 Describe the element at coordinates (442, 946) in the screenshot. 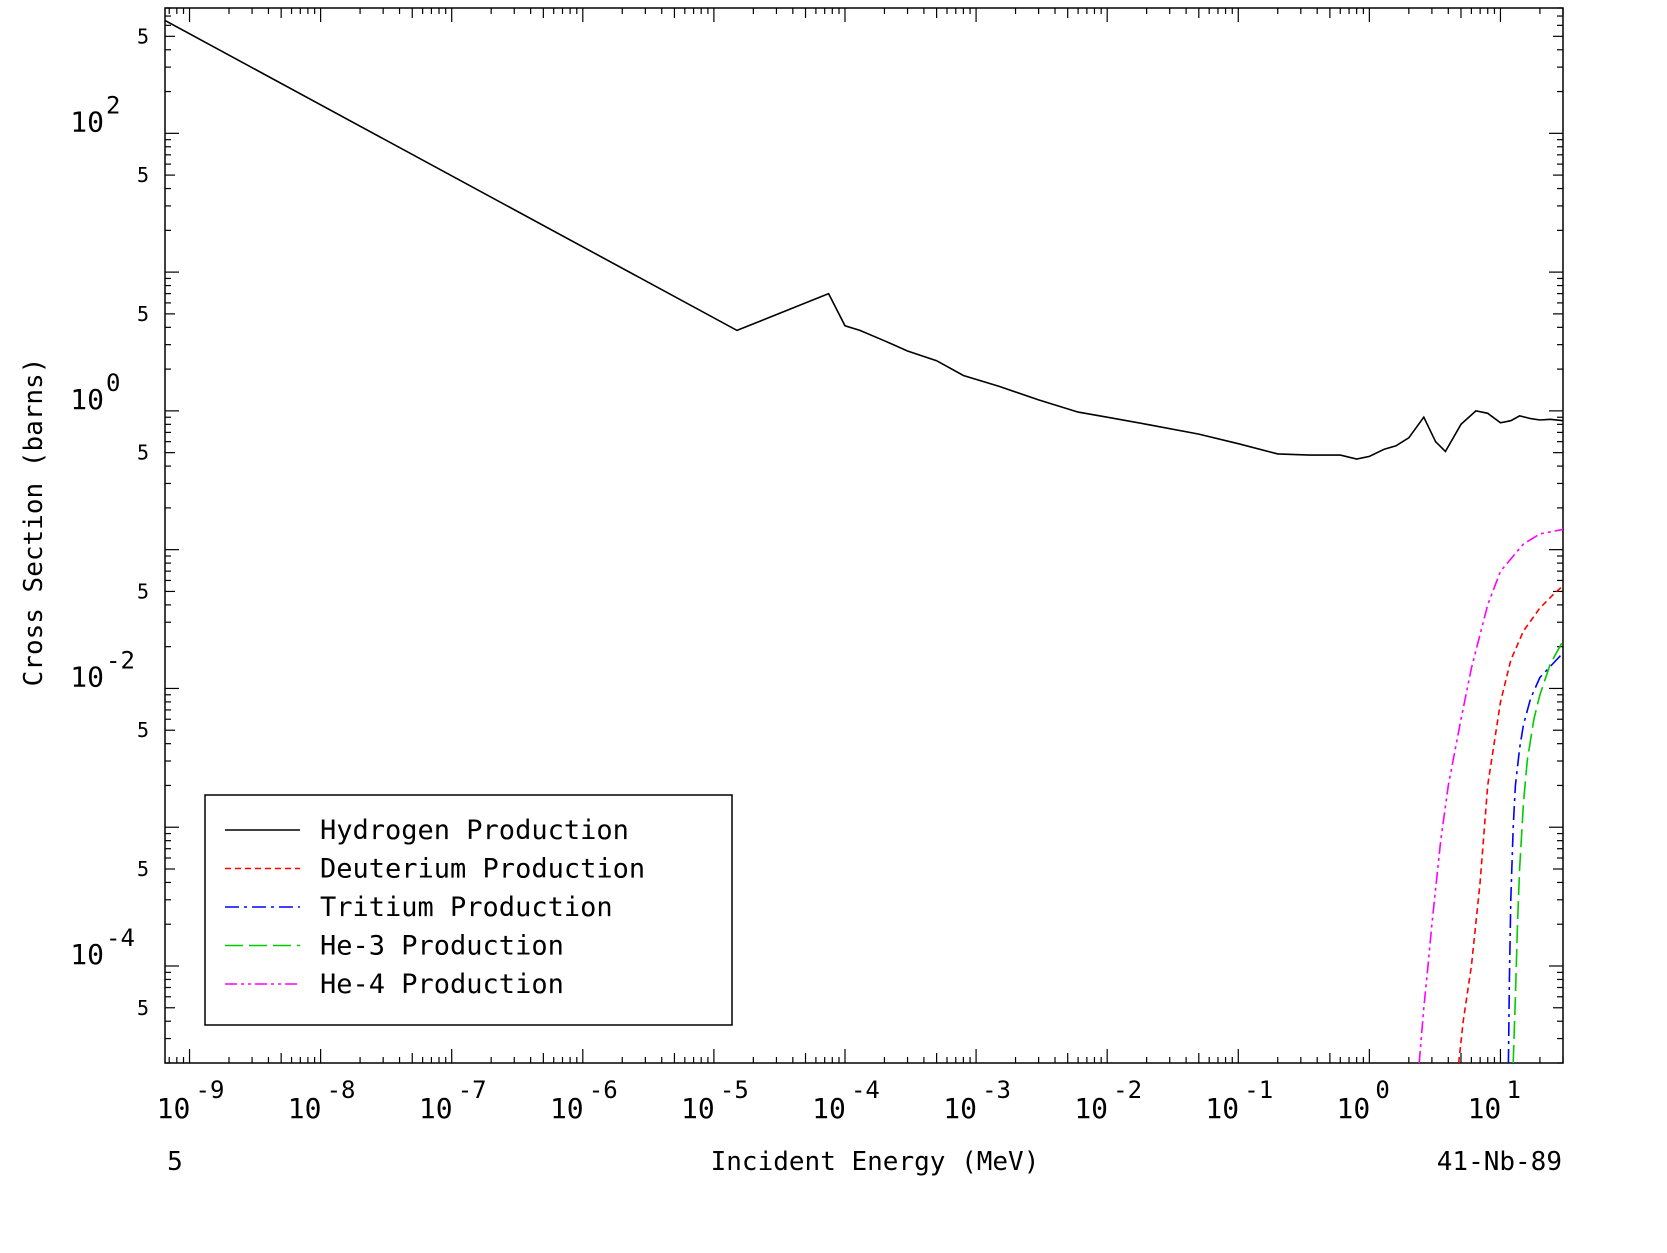

I see `legend-label: He-3 Production` at that location.